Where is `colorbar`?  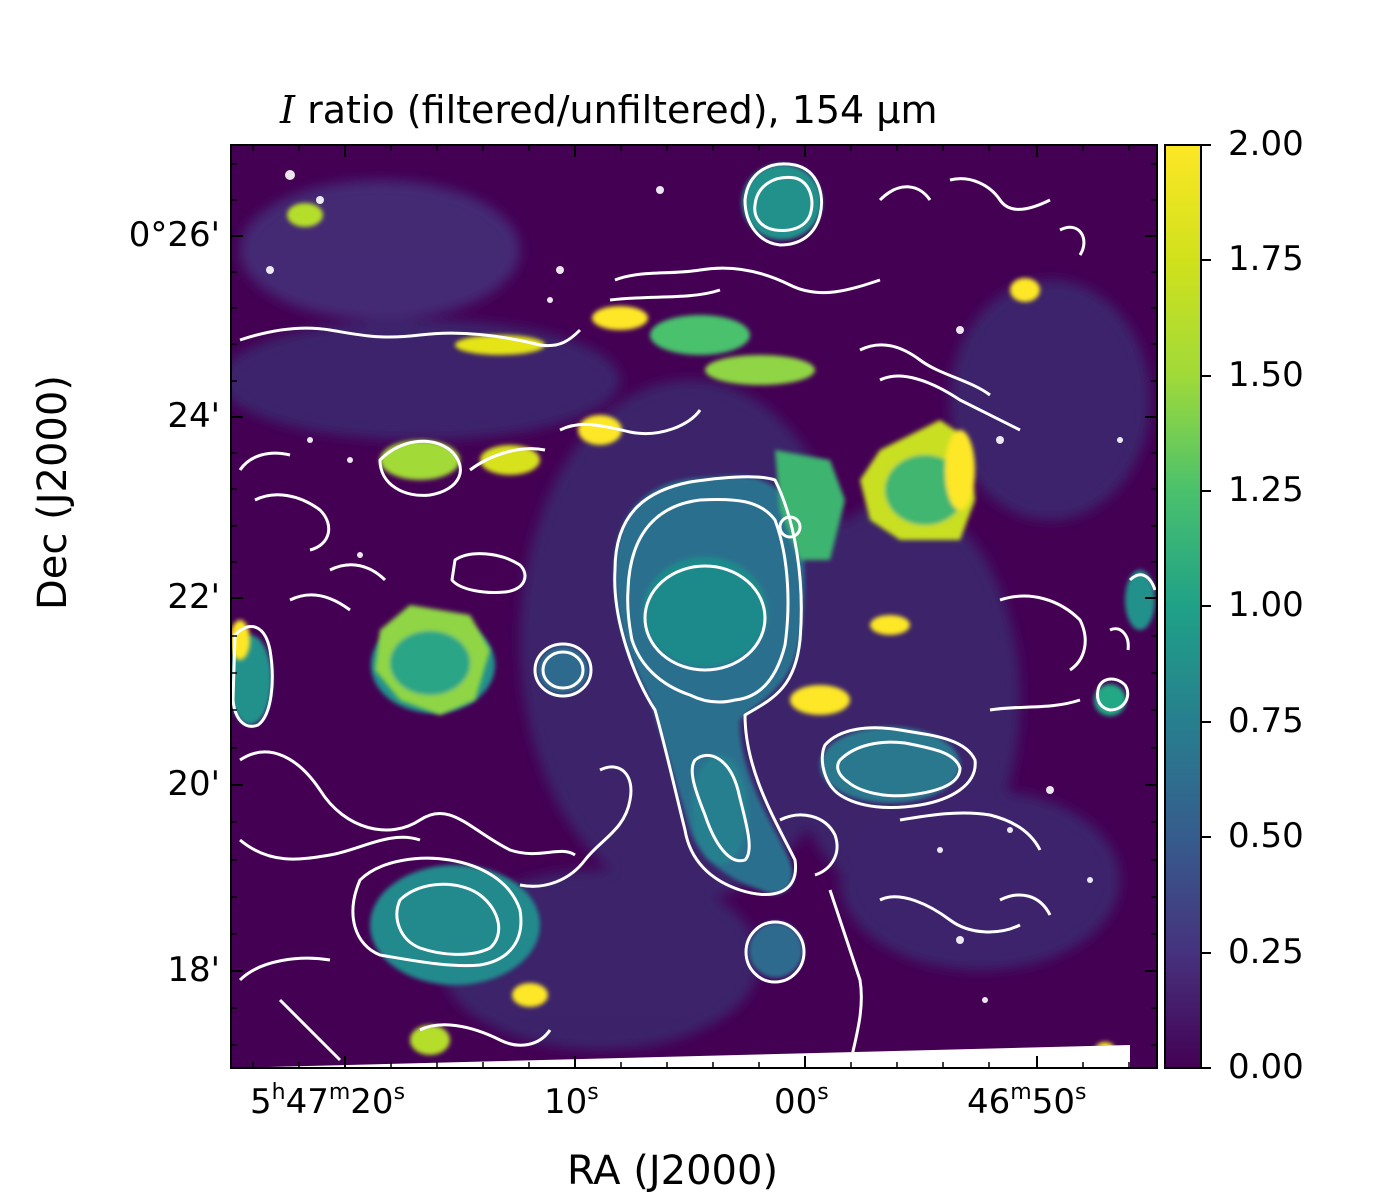 colorbar is located at coordinates (1183, 606).